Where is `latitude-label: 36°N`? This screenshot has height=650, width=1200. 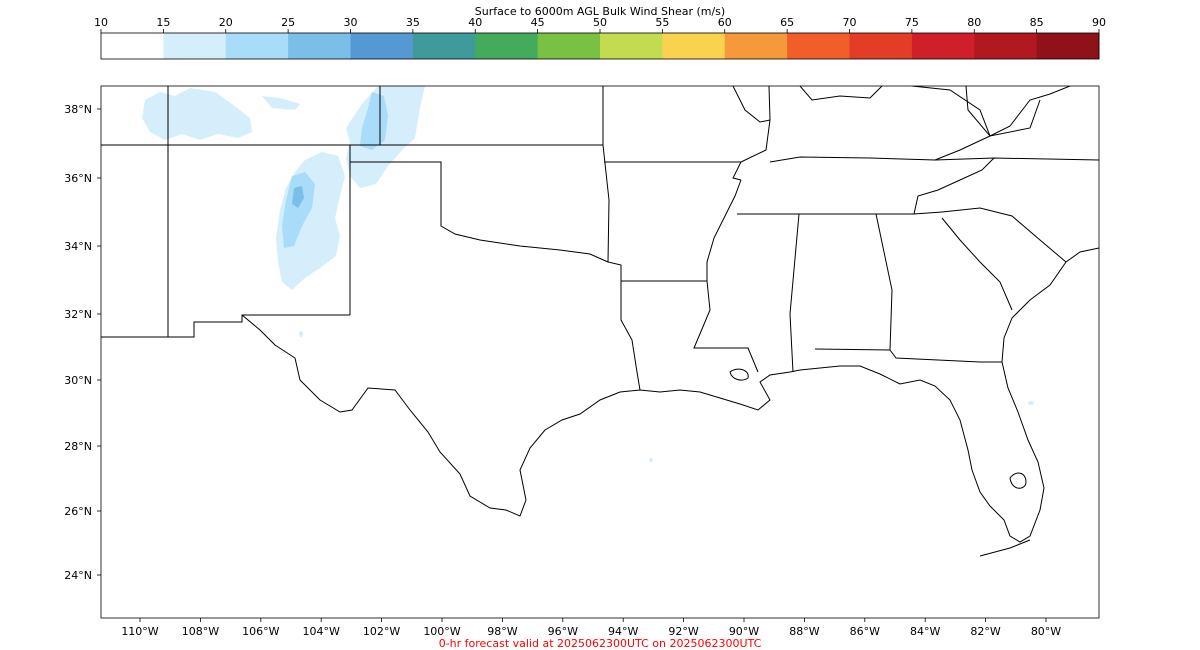
latitude-label: 36°N is located at coordinates (78, 178).